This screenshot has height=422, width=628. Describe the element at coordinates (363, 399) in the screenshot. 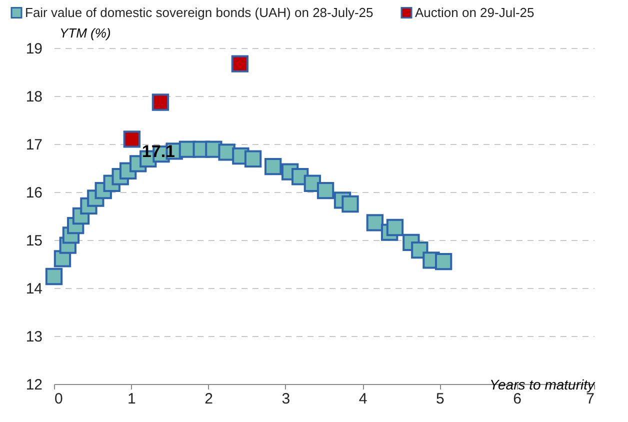

I see `x-tick-label: 4` at that location.